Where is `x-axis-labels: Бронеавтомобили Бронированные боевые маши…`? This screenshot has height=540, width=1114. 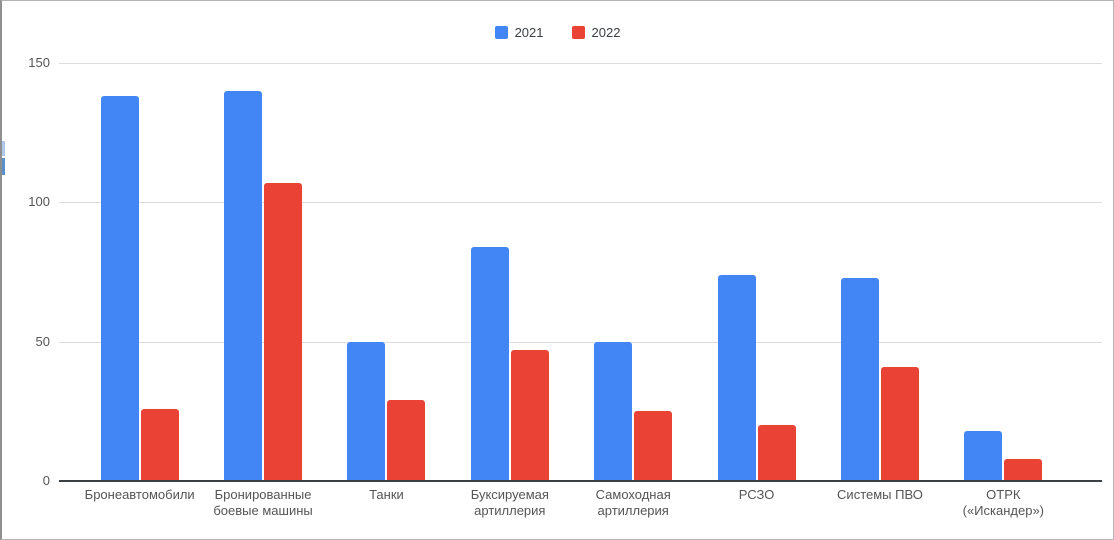
x-axis-labels: Бронеавтомобили Бронированные боевые маши… is located at coordinates (580, 503).